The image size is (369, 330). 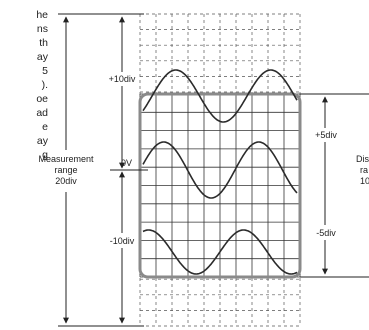 What do you see at coordinates (45, 155) in the screenshot?
I see `paragraph-line: g` at bounding box center [45, 155].